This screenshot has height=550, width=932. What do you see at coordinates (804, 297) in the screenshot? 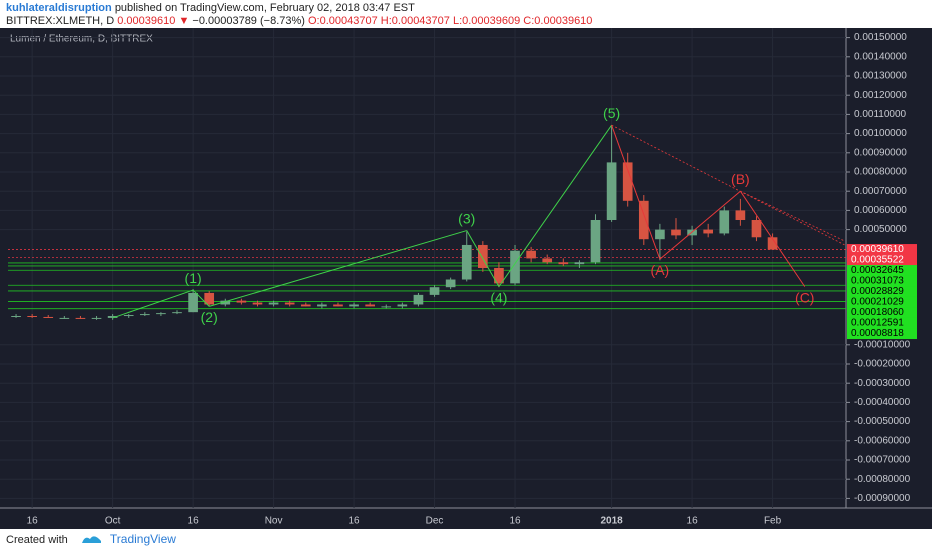
I see `wave-label: (C)` at bounding box center [804, 297].